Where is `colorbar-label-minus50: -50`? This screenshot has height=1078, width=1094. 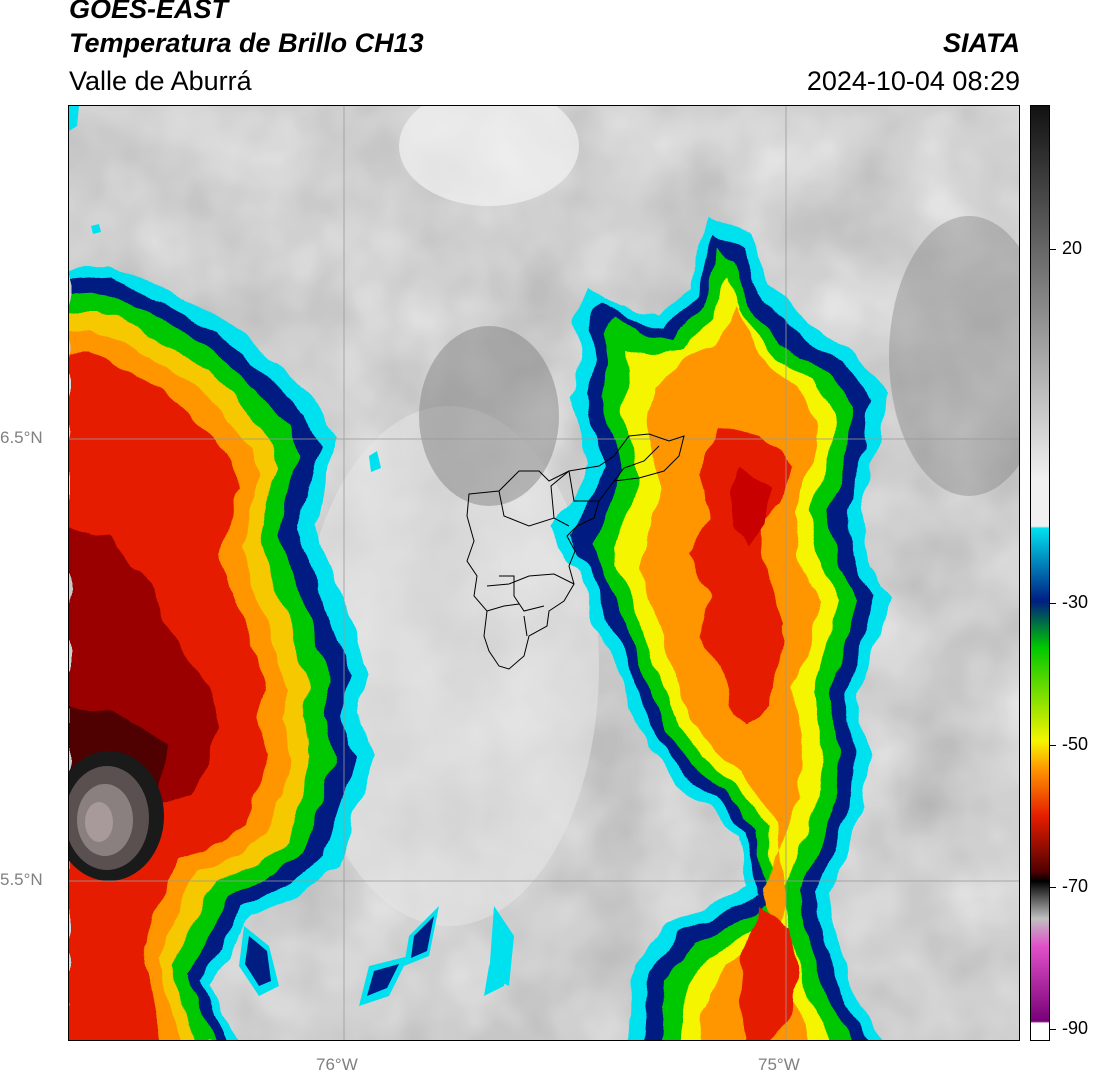
colorbar-label-minus50: -50 is located at coordinates (1075, 744).